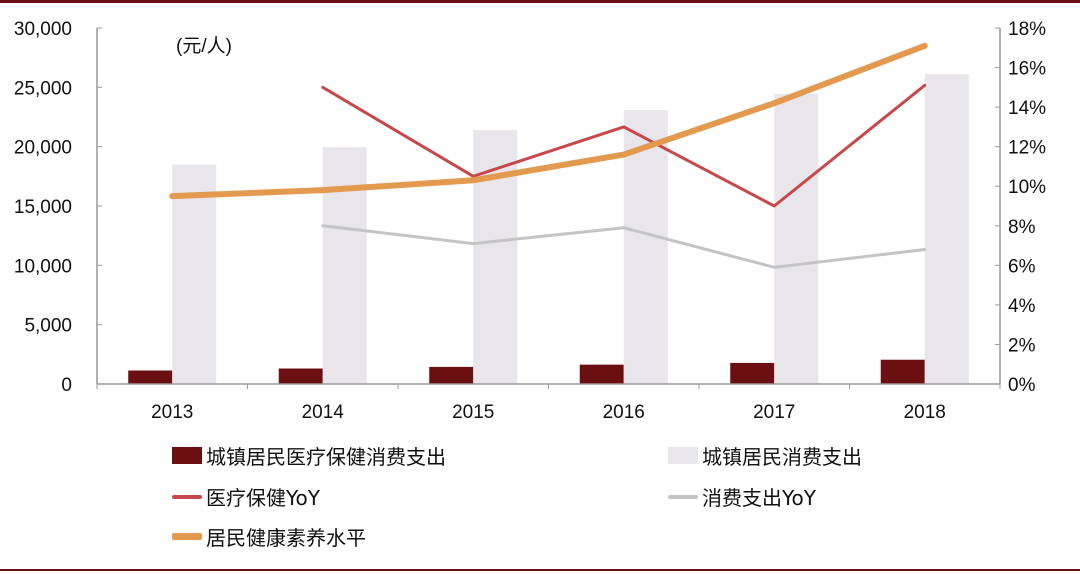  I want to click on x-tick-label: 2017, so click(774, 412).